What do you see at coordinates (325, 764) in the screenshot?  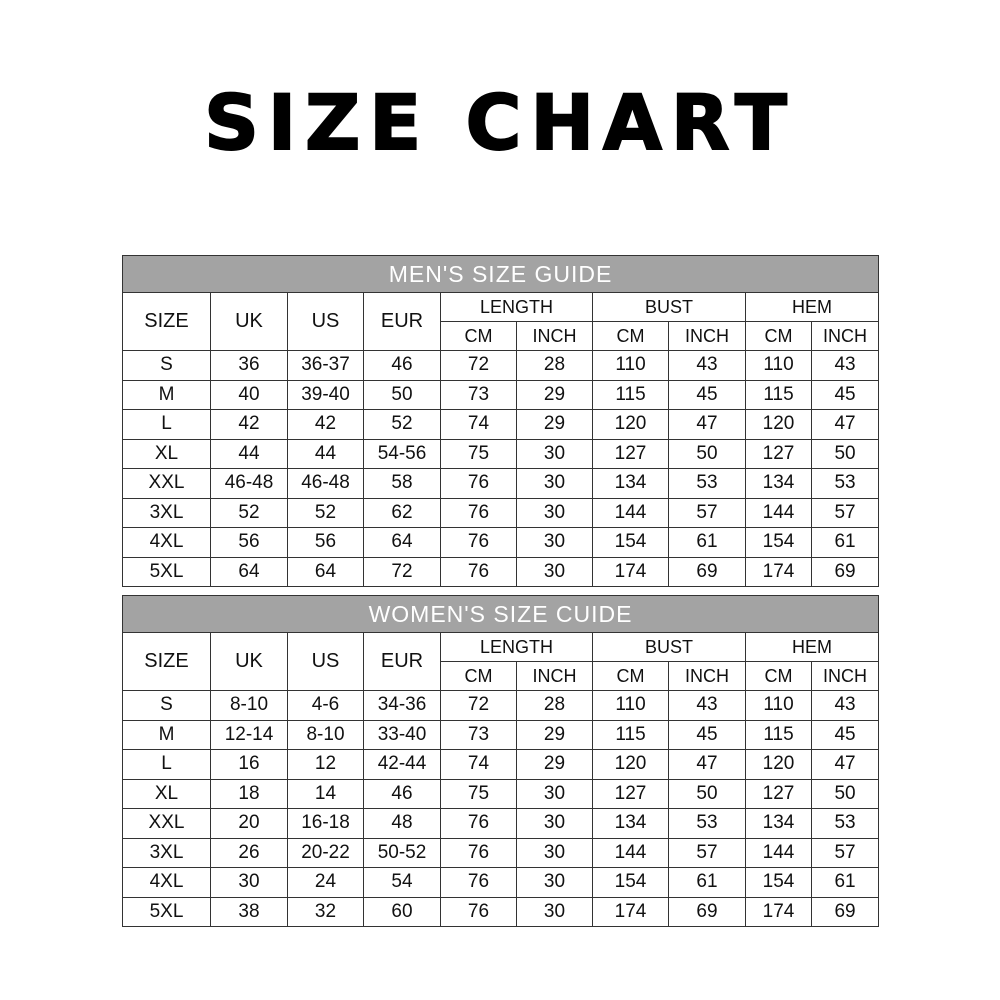 I see `table-cell: 12` at bounding box center [325, 764].